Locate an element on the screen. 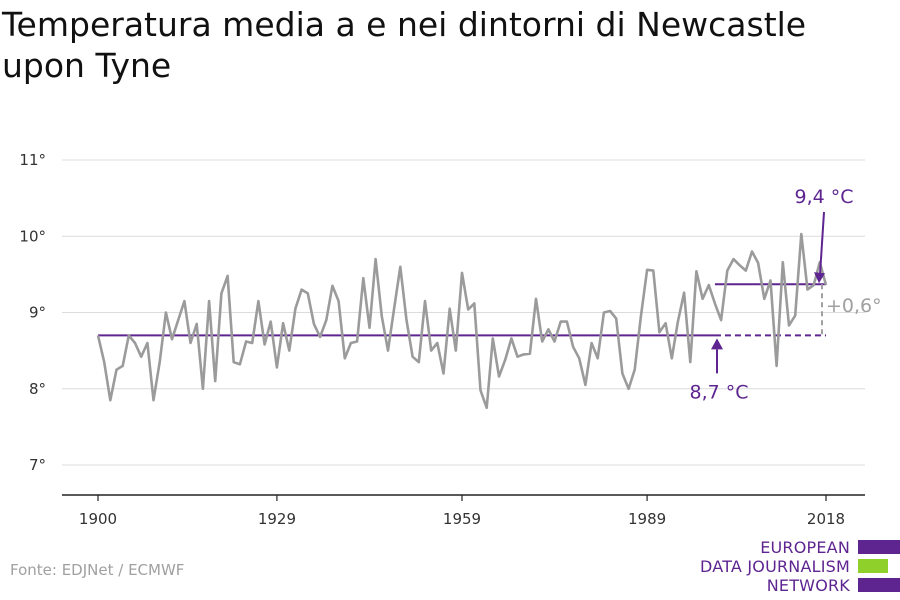 The width and height of the screenshot is (900, 600). x-axis: 1900 1929 1959 1989 2018 is located at coordinates (463, 511).